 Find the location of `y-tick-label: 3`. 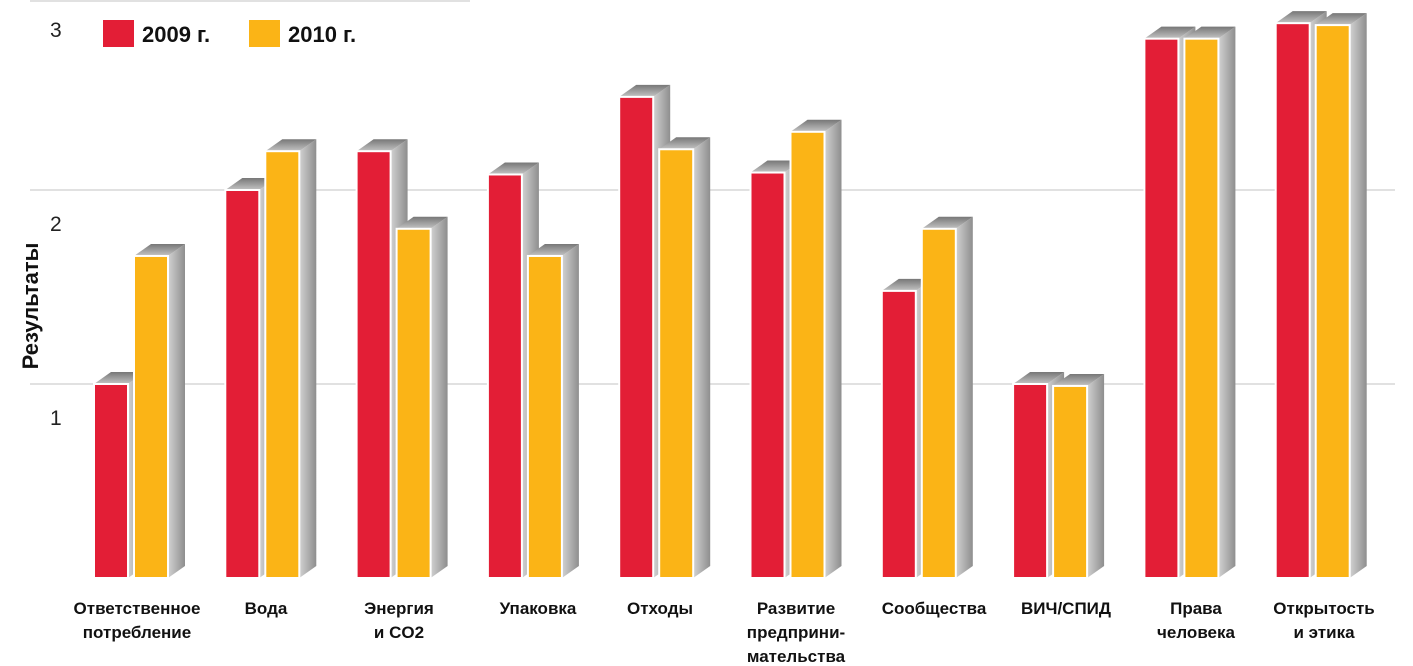

y-tick-label: 3 is located at coordinates (56, 30).